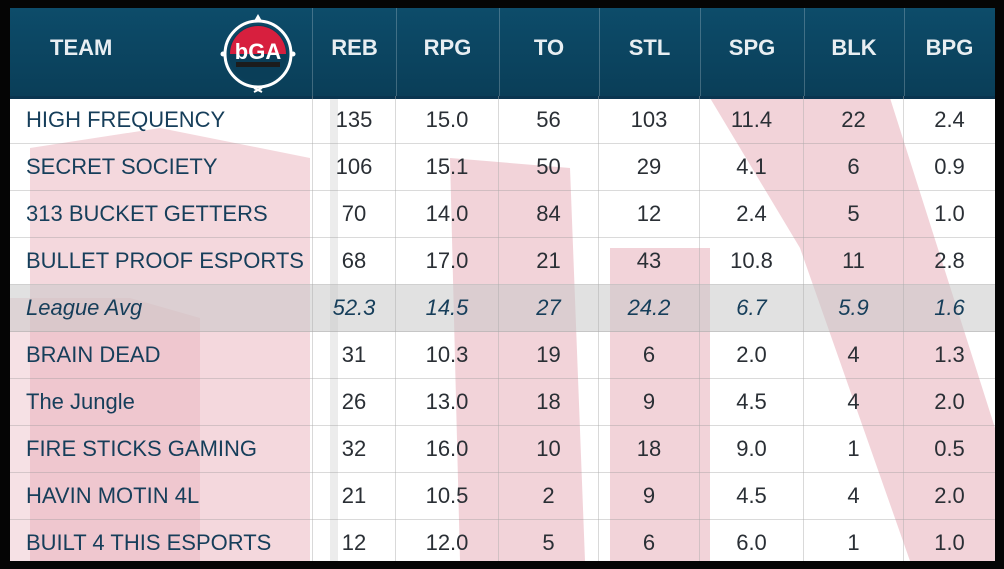 This screenshot has height=569, width=1004. What do you see at coordinates (949, 47) in the screenshot?
I see `column-header-bpg: BPG` at bounding box center [949, 47].